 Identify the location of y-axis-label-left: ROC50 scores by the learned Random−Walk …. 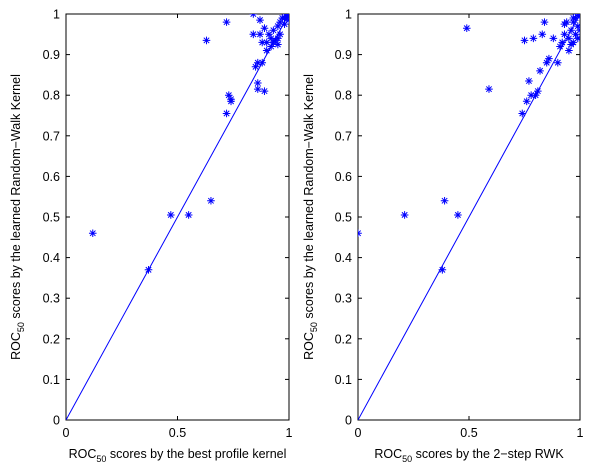
(17, 217).